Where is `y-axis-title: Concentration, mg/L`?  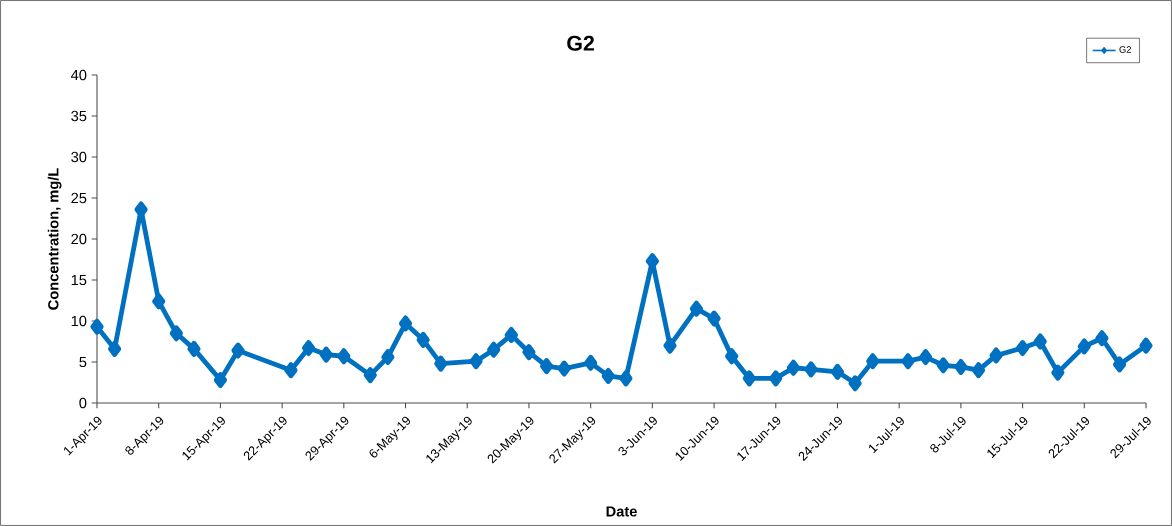 y-axis-title: Concentration, mg/L is located at coordinates (54, 239).